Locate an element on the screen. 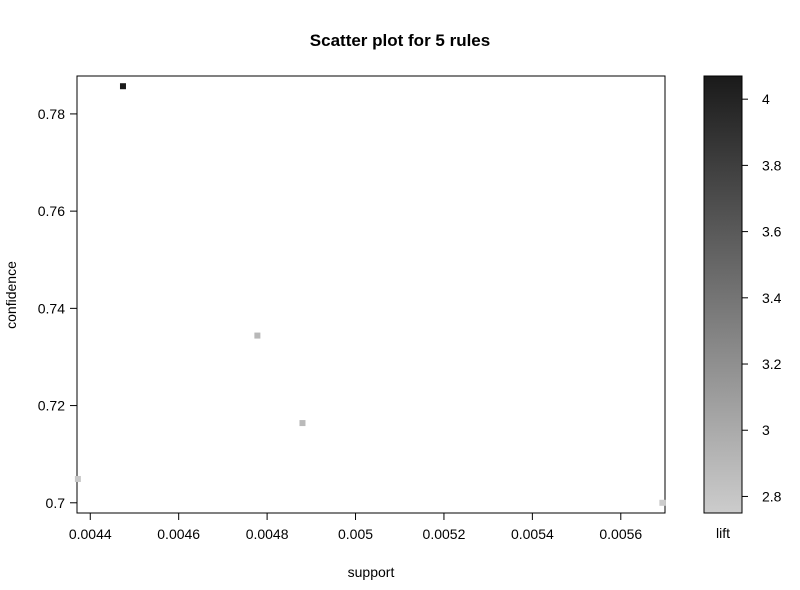 The width and height of the screenshot is (800, 590). y-tick-label: 0.76 is located at coordinates (51, 211).